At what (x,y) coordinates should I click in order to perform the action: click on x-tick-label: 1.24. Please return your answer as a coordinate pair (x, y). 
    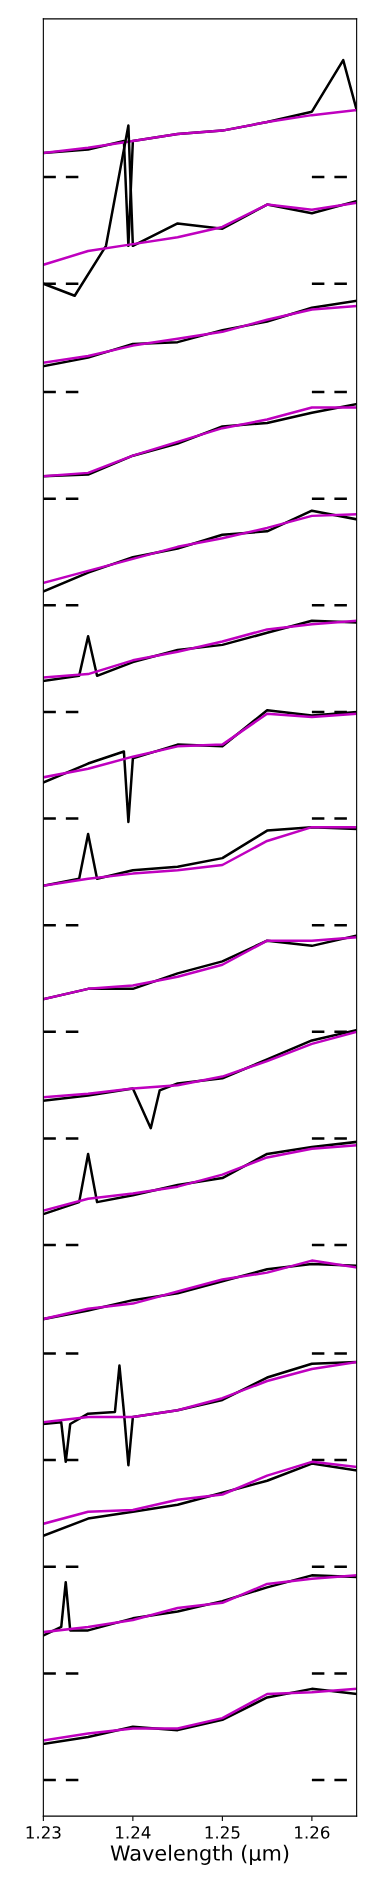
    Looking at the image, I should click on (133, 1832).